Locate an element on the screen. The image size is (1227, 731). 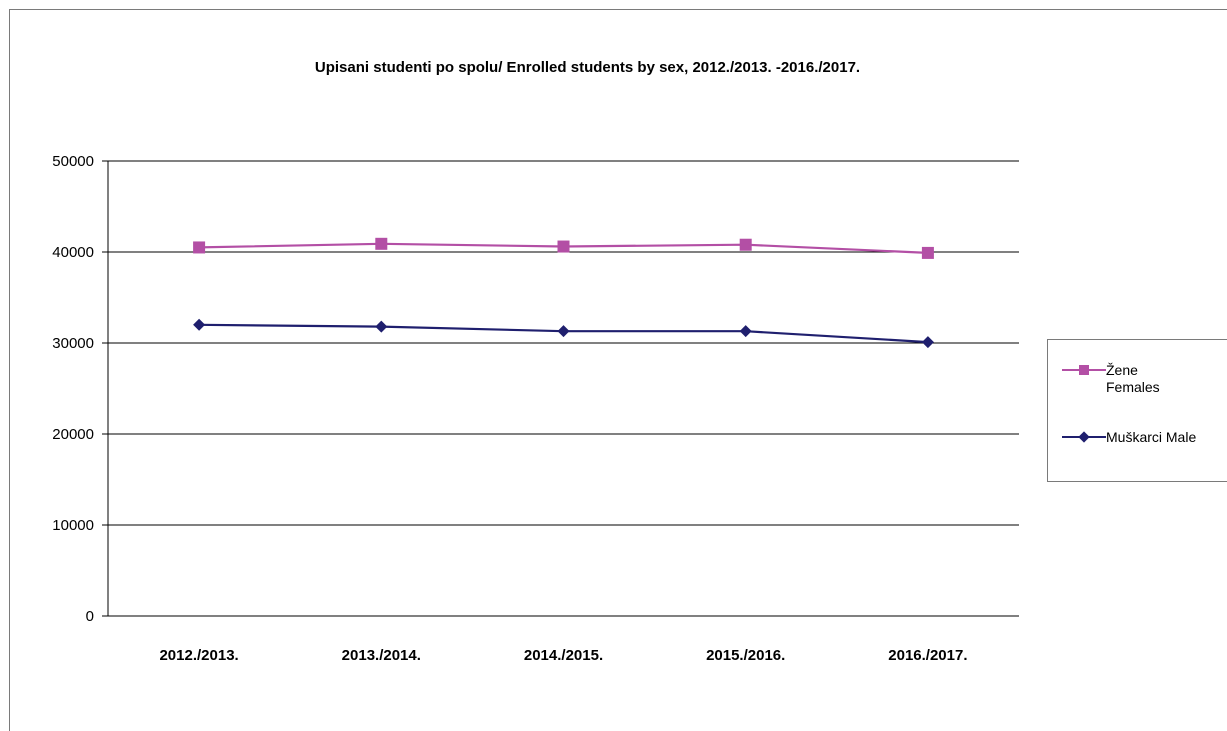
y-tick-label: 10000 is located at coordinates (73, 525).